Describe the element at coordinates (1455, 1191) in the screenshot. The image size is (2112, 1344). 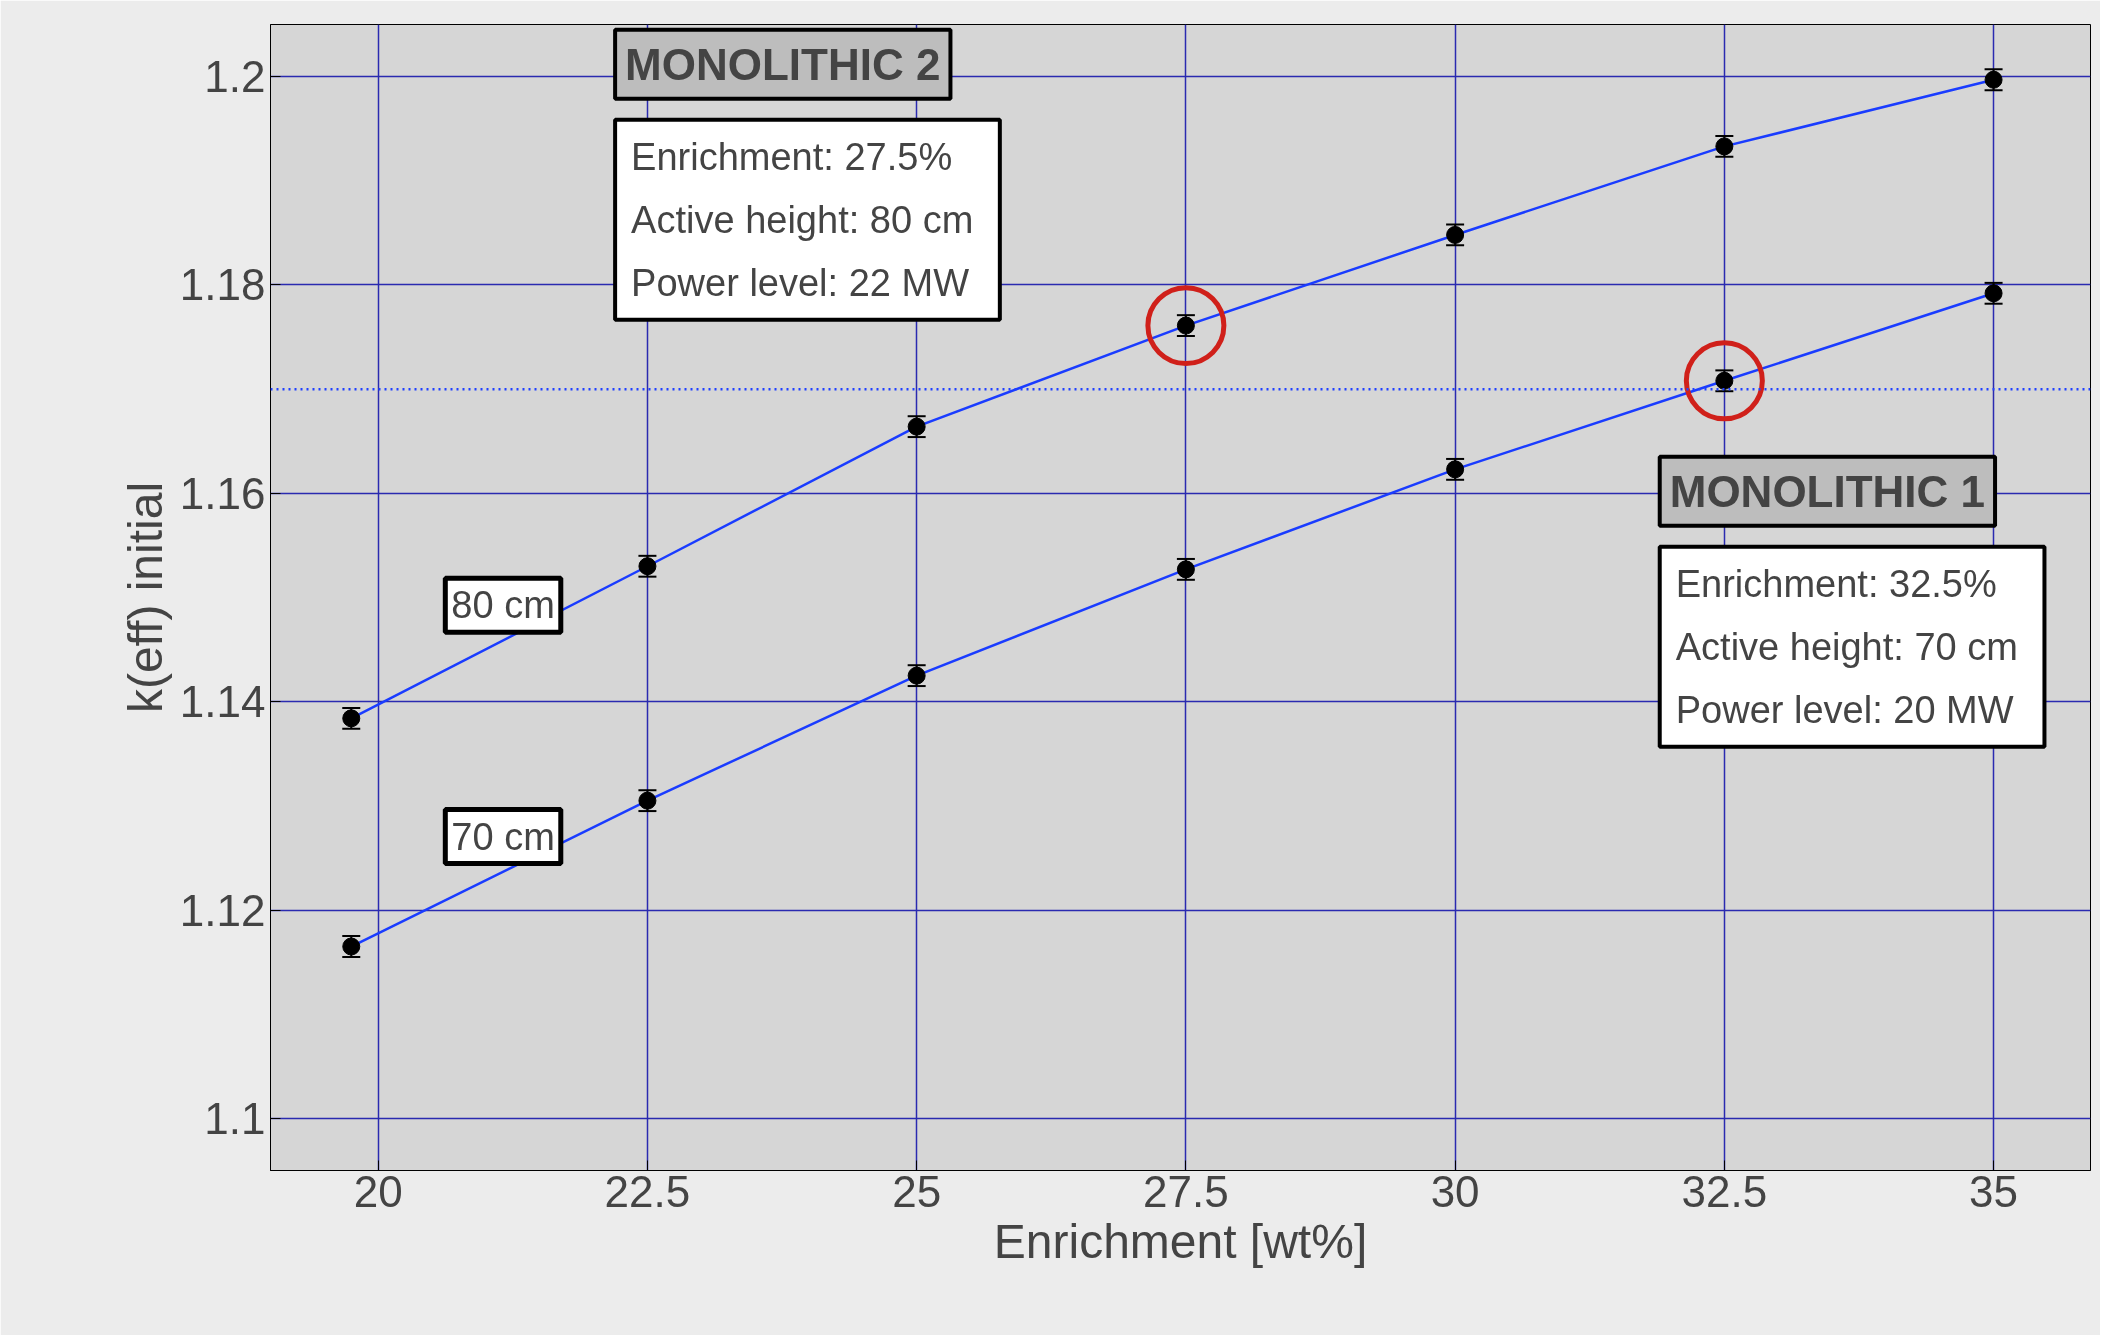
I see `x-tick-label: 30` at that location.